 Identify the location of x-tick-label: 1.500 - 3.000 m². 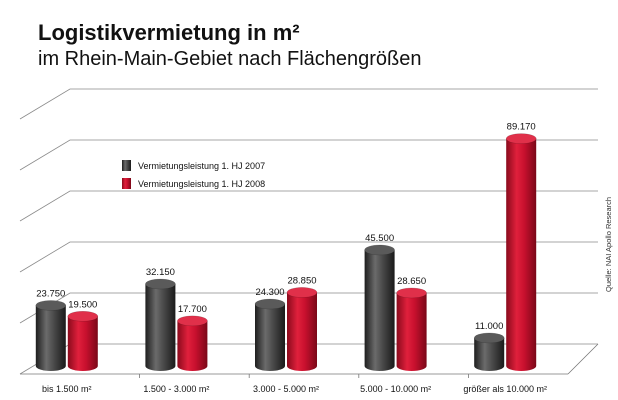
(176, 389).